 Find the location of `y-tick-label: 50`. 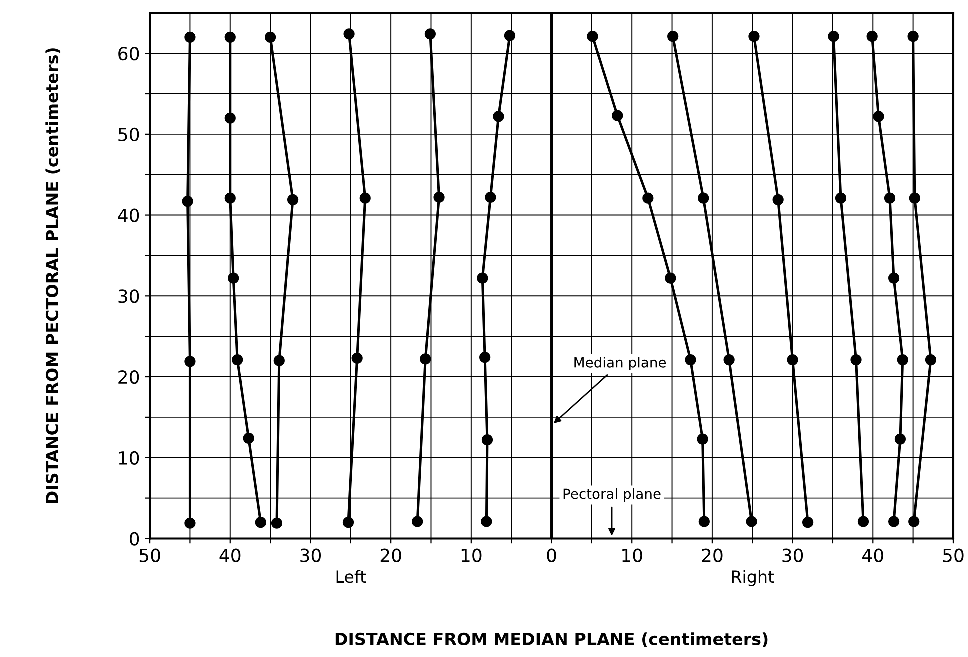

y-tick-label: 50 is located at coordinates (129, 135).